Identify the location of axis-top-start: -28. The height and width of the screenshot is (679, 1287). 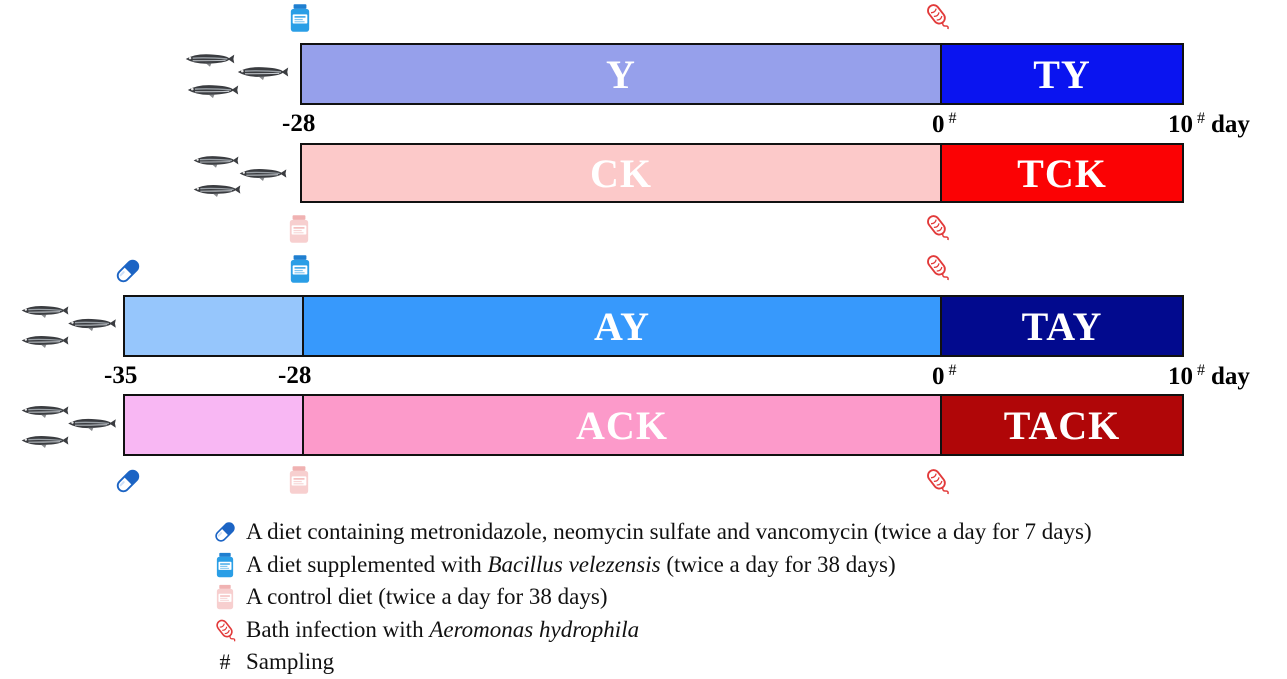
(299, 123).